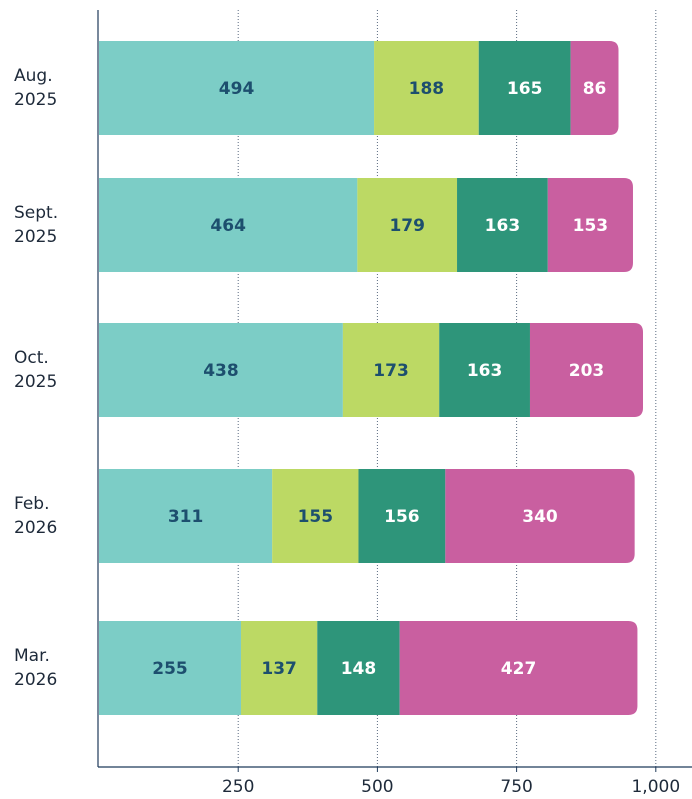 This screenshot has height=799, width=692. Describe the element at coordinates (36, 225) in the screenshot. I see `category-label: Sept. 2025` at that location.